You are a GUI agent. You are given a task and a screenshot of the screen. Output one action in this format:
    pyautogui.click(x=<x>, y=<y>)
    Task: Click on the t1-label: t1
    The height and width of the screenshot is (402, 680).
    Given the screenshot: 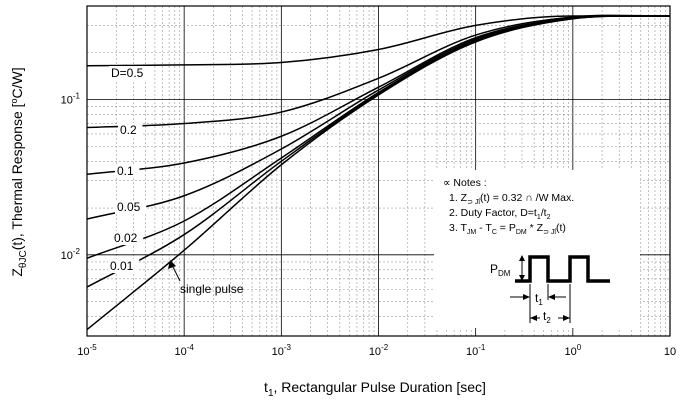 What is the action you would take?
    pyautogui.click(x=539, y=299)
    